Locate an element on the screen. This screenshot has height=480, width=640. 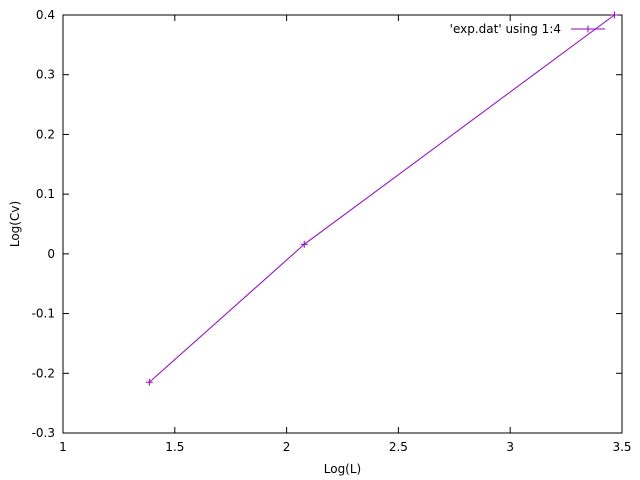
y-tick-label: 0.1 is located at coordinates (45, 194).